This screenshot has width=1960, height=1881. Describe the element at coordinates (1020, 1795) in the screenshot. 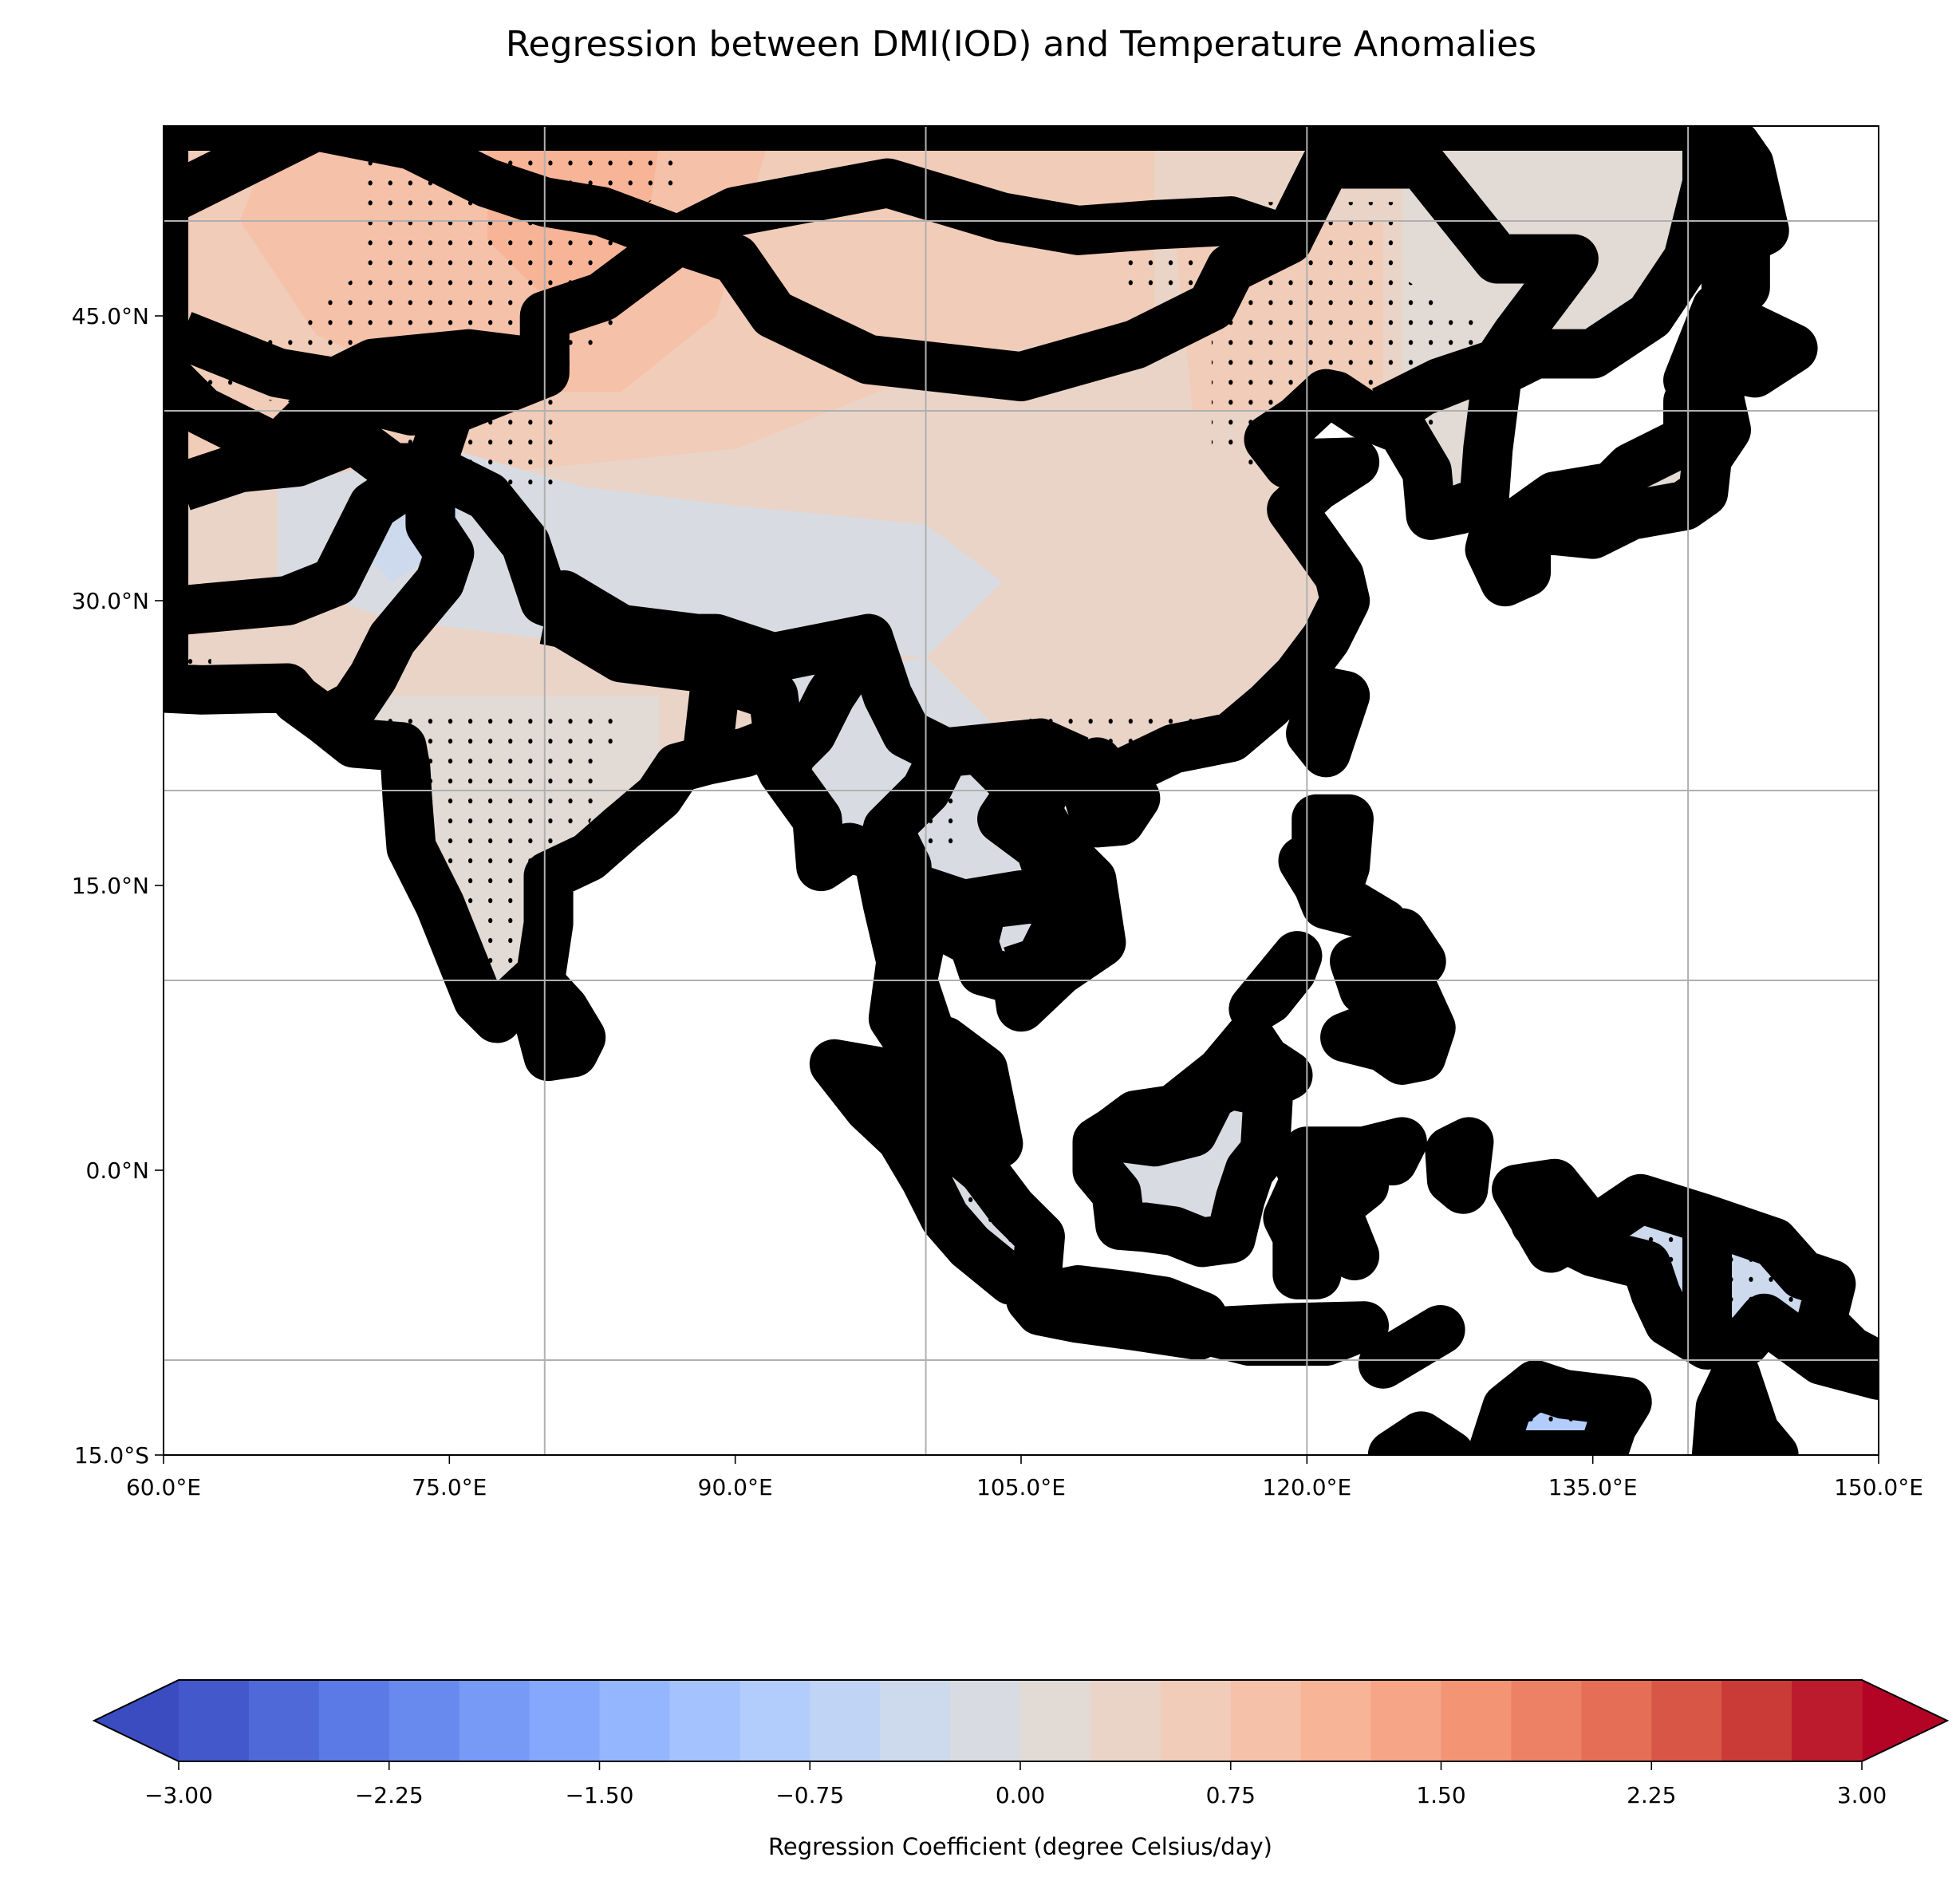

I see `colorbar-tick-label: 0.00` at that location.